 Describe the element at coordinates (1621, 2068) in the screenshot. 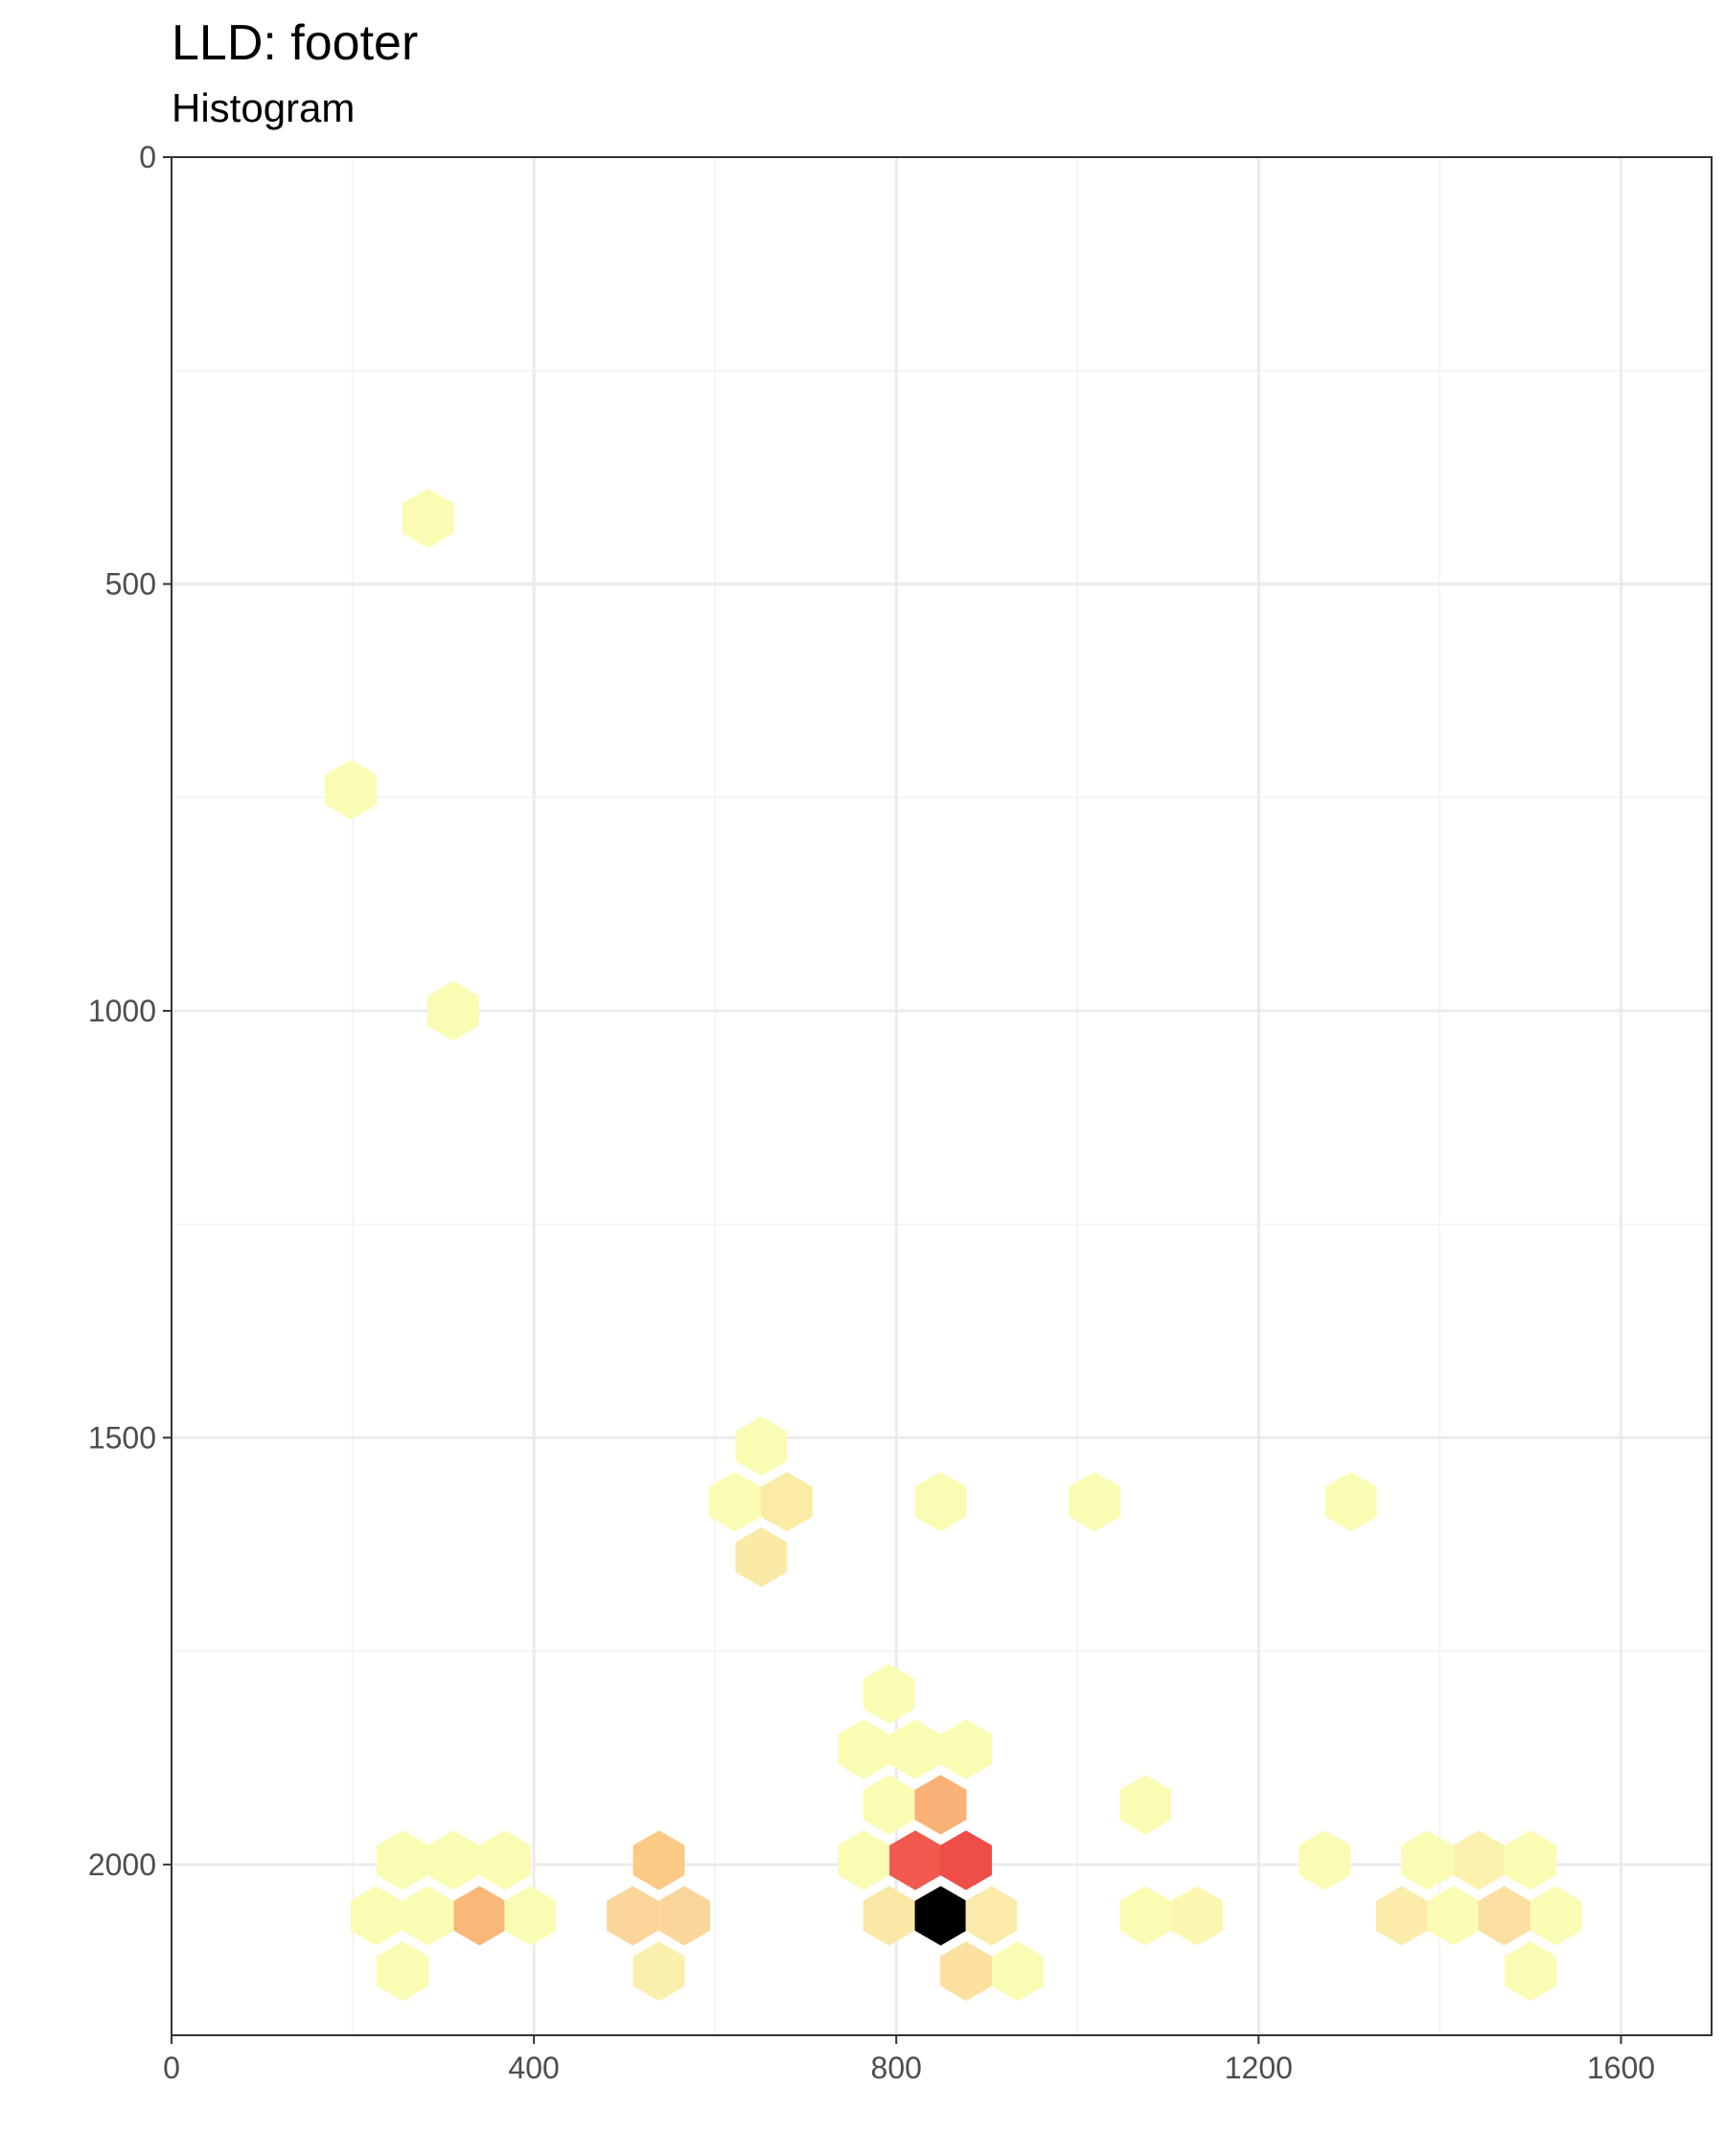

I see `x-tick-label: 1600` at that location.